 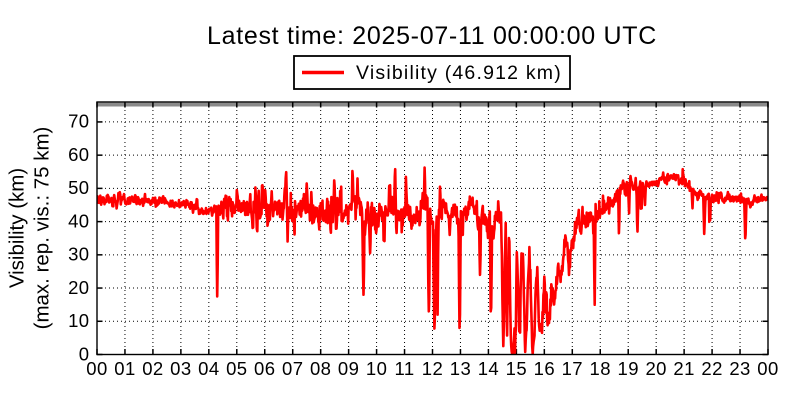 What do you see at coordinates (459, 73) in the screenshot?
I see `svg-text: Visibility (46.912 km)` at bounding box center [459, 73].